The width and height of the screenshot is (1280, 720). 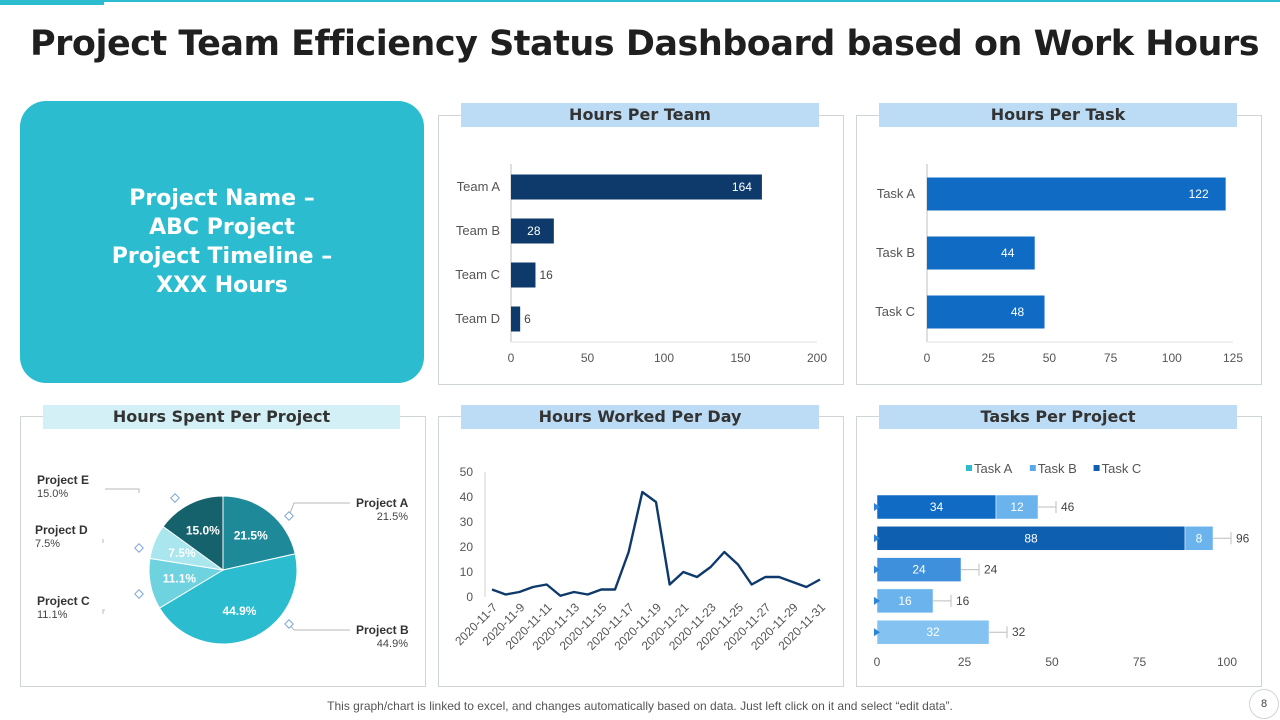 What do you see at coordinates (182, 553) in the screenshot?
I see `slice-data-label: 7.5%` at bounding box center [182, 553].